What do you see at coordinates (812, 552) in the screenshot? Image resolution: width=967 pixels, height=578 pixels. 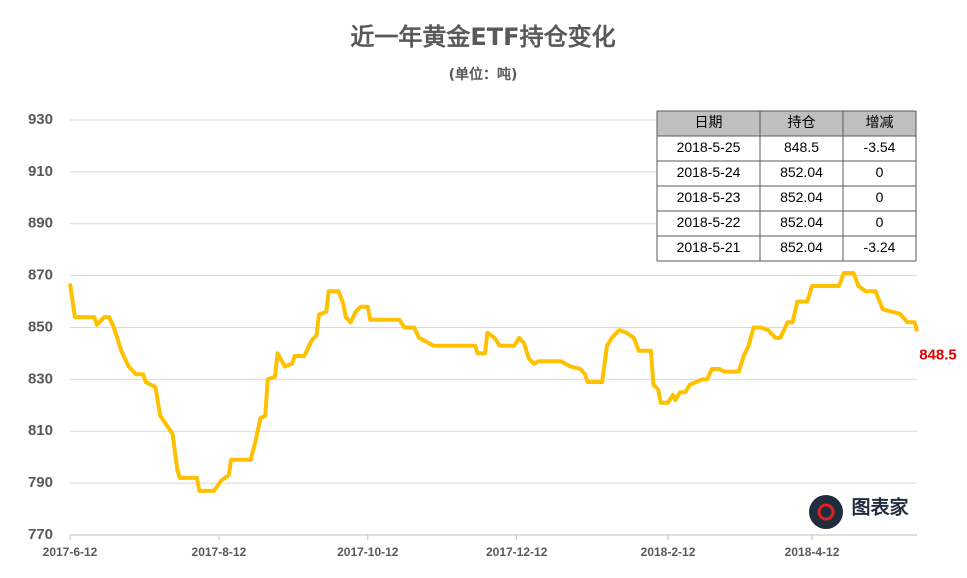 I see `x-tick-label: 2018-4-12` at bounding box center [812, 552].